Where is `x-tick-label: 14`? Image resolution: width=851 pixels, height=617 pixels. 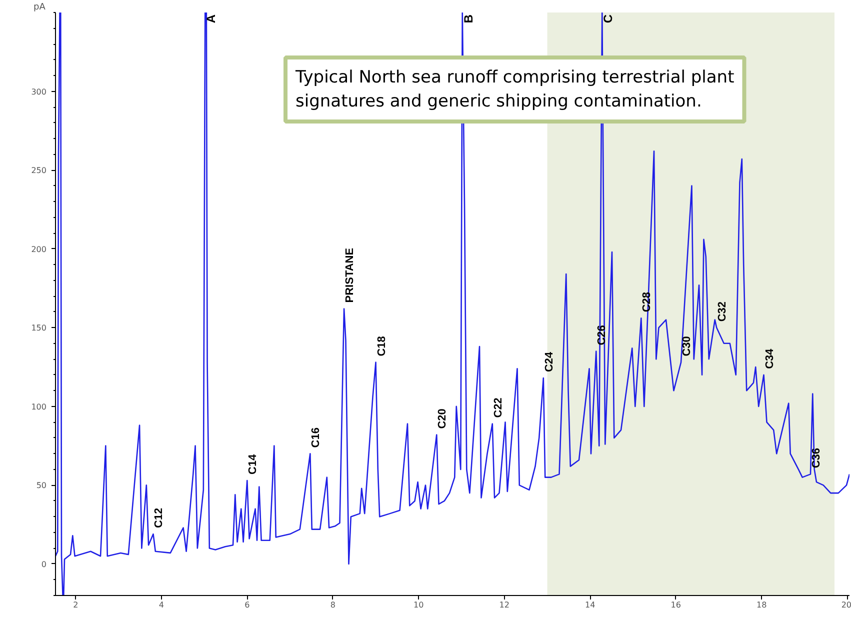 x-tick-label: 14 is located at coordinates (590, 605).